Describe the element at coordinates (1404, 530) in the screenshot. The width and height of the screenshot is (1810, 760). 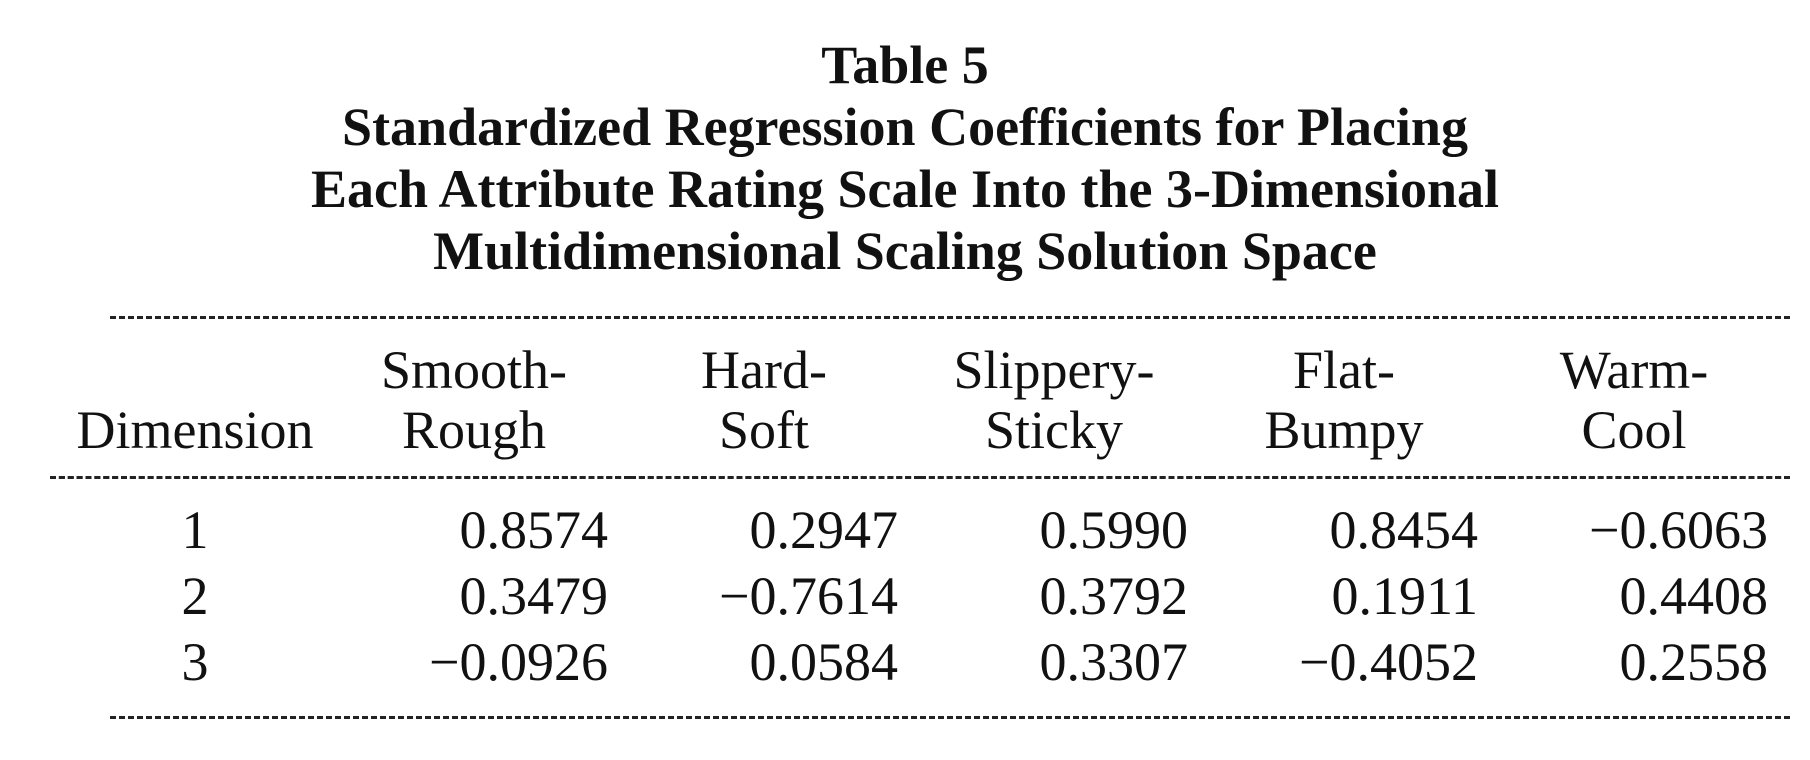
I see `value-cell: 0.8454` at that location.